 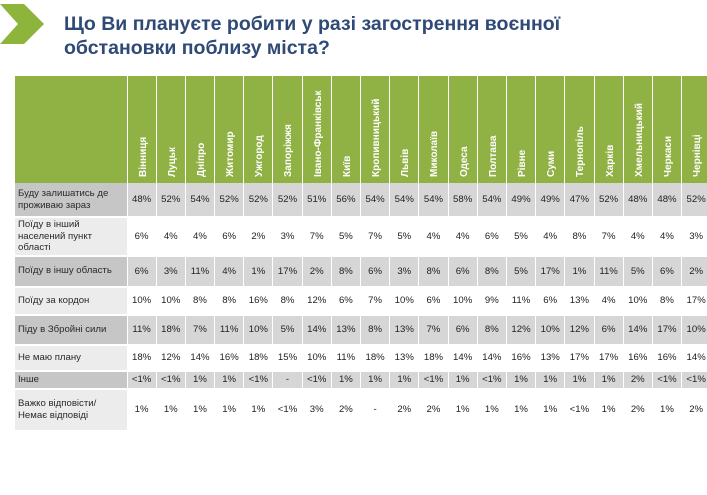 What do you see at coordinates (405, 163) in the screenshot?
I see `column-header-label: Львів` at bounding box center [405, 163].